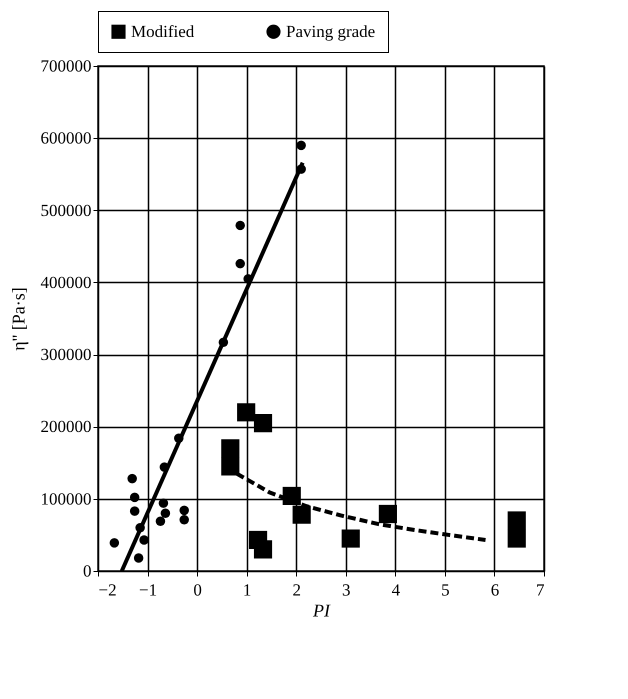 The width and height of the screenshot is (628, 699). I want to click on x-tick-label: 0, so click(197, 590).